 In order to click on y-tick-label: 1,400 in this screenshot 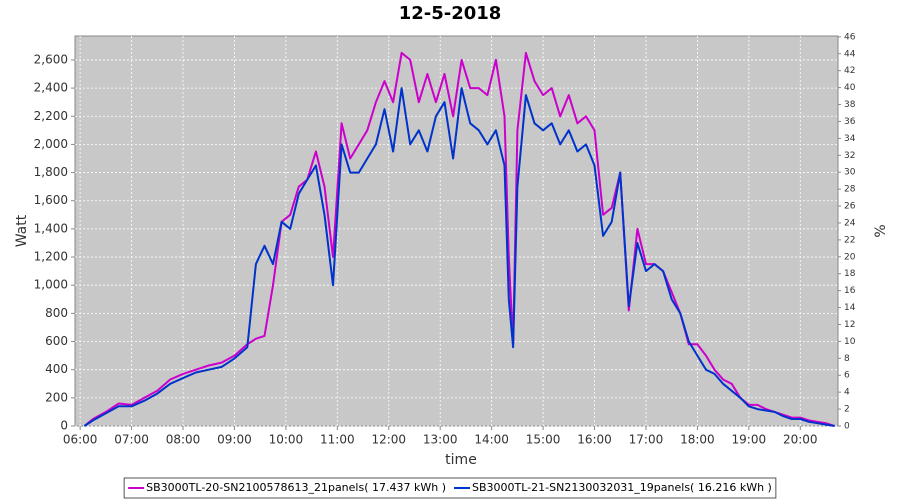, I will do `click(51, 228)`.